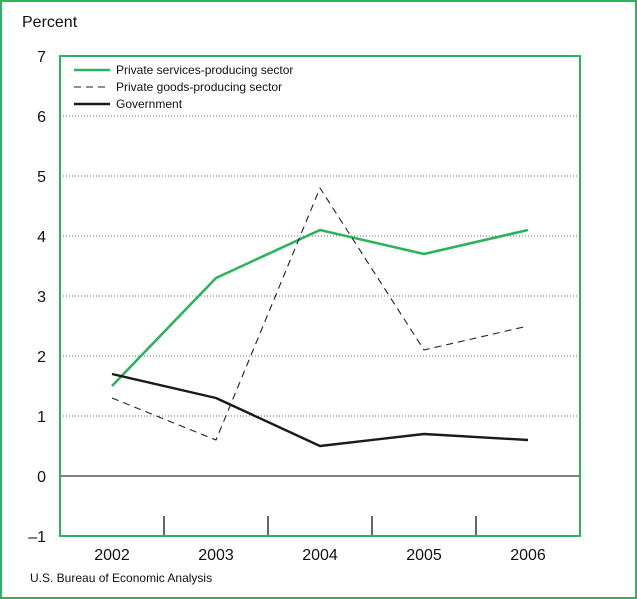  I want to click on y-axis-unit-label: Percent, so click(50, 22).